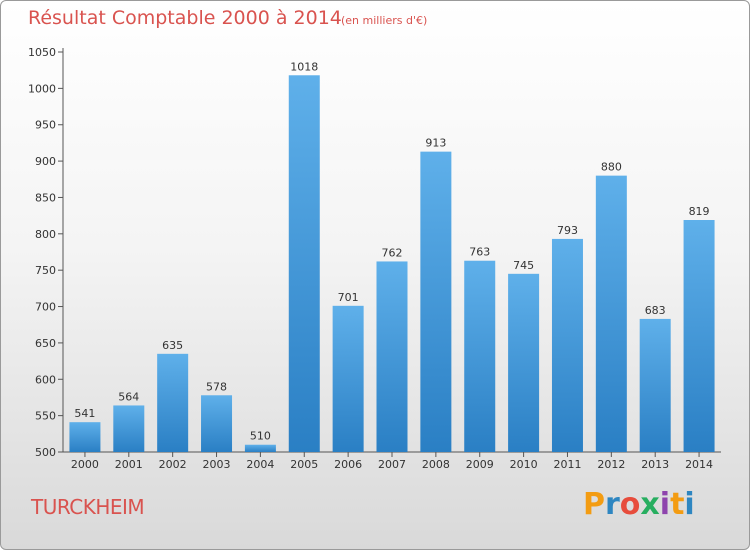 This screenshot has width=750, height=550. What do you see at coordinates (567, 230) in the screenshot?
I see `data-label: 793` at bounding box center [567, 230].